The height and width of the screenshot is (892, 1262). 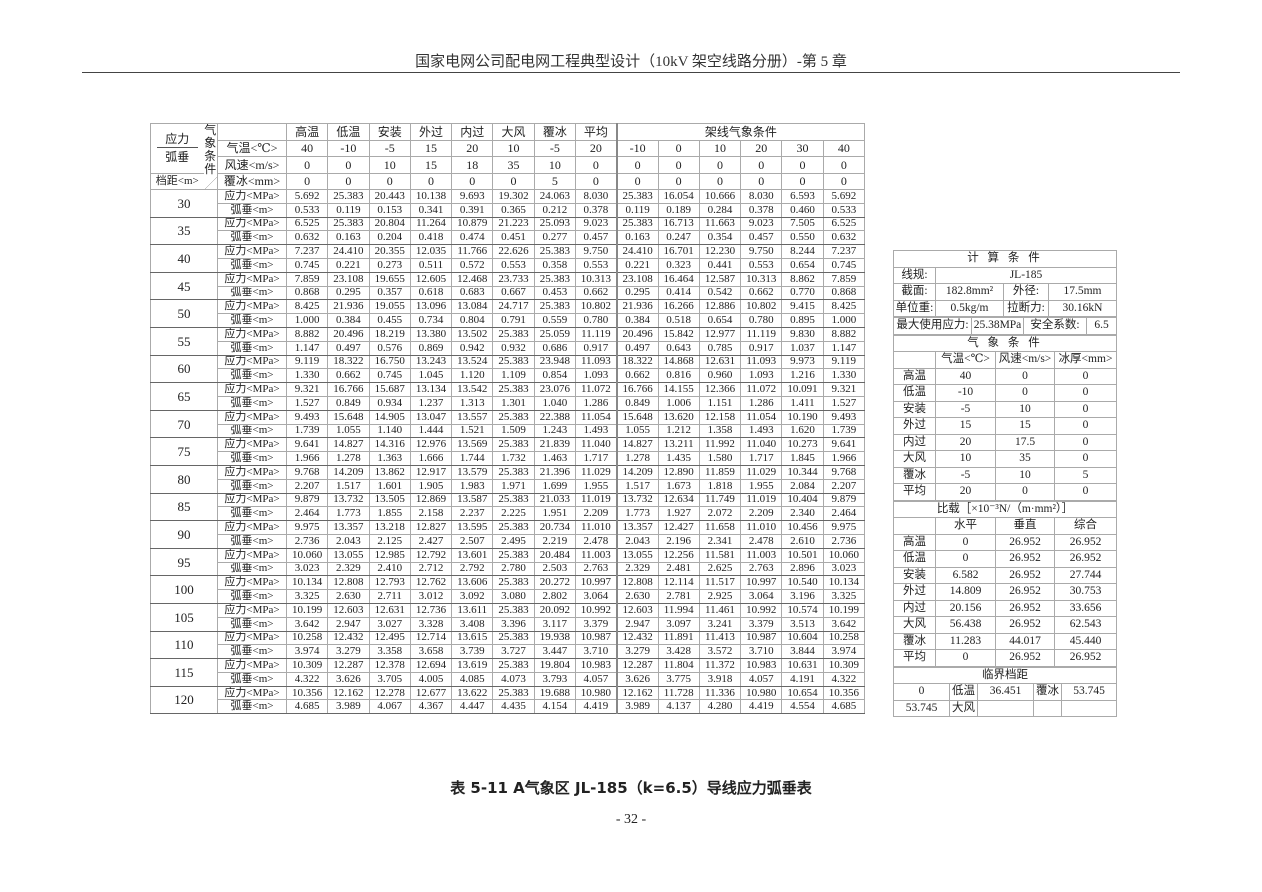 I want to click on stress-value: 7.859, so click(x=844, y=279).